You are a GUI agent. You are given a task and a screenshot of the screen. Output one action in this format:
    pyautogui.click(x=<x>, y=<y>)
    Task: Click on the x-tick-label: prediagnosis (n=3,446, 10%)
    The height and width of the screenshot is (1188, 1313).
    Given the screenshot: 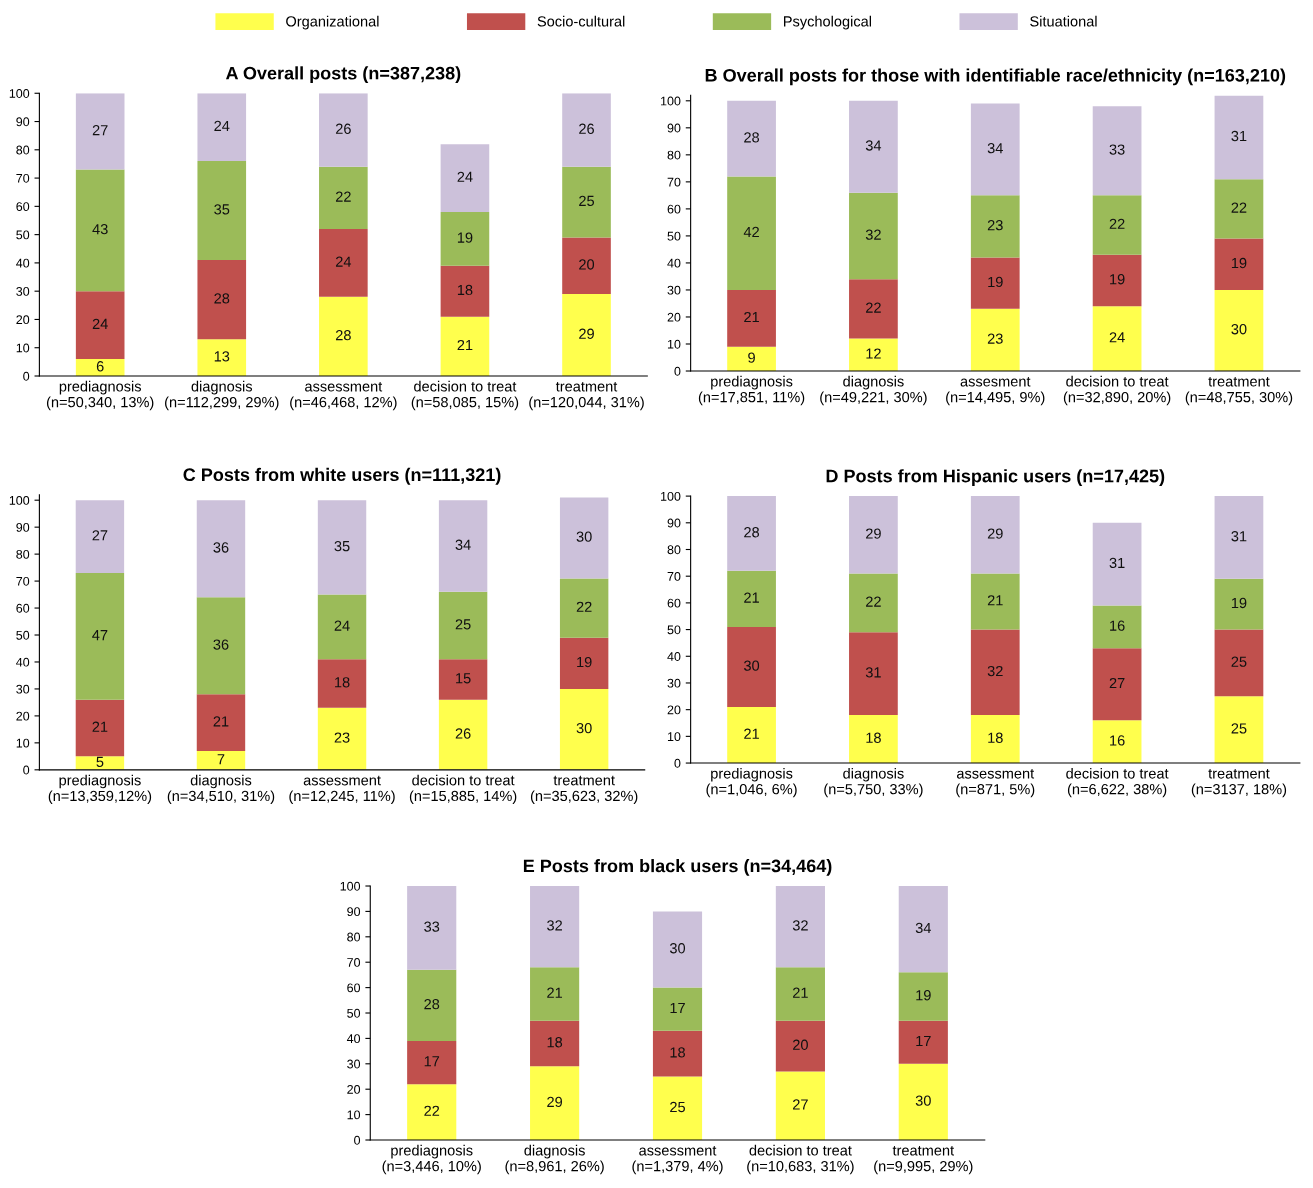 What is the action you would take?
    pyautogui.click(x=431, y=1159)
    